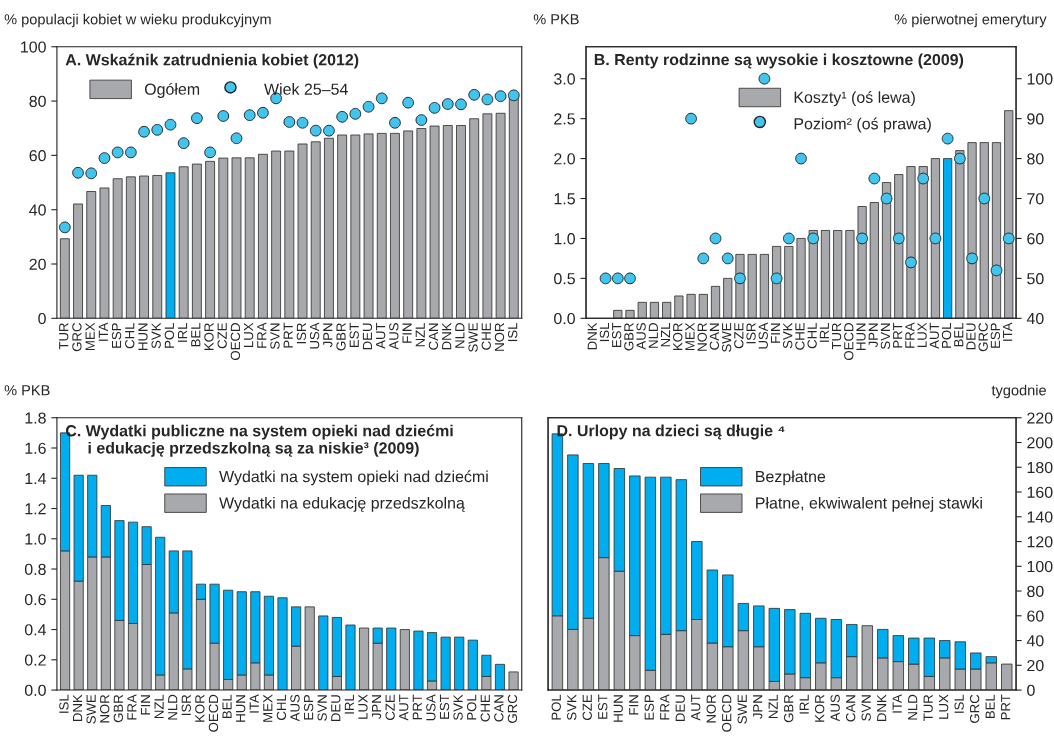  I want to click on y-tick-label: 1.0, so click(35, 539).